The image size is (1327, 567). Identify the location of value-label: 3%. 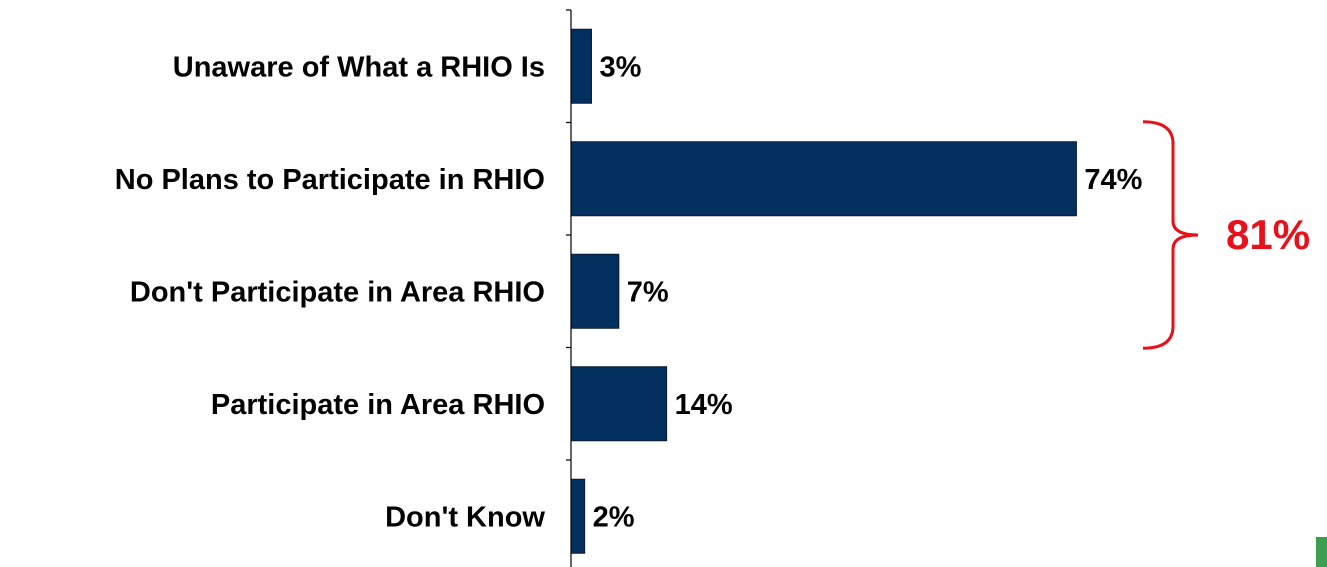
(620, 67).